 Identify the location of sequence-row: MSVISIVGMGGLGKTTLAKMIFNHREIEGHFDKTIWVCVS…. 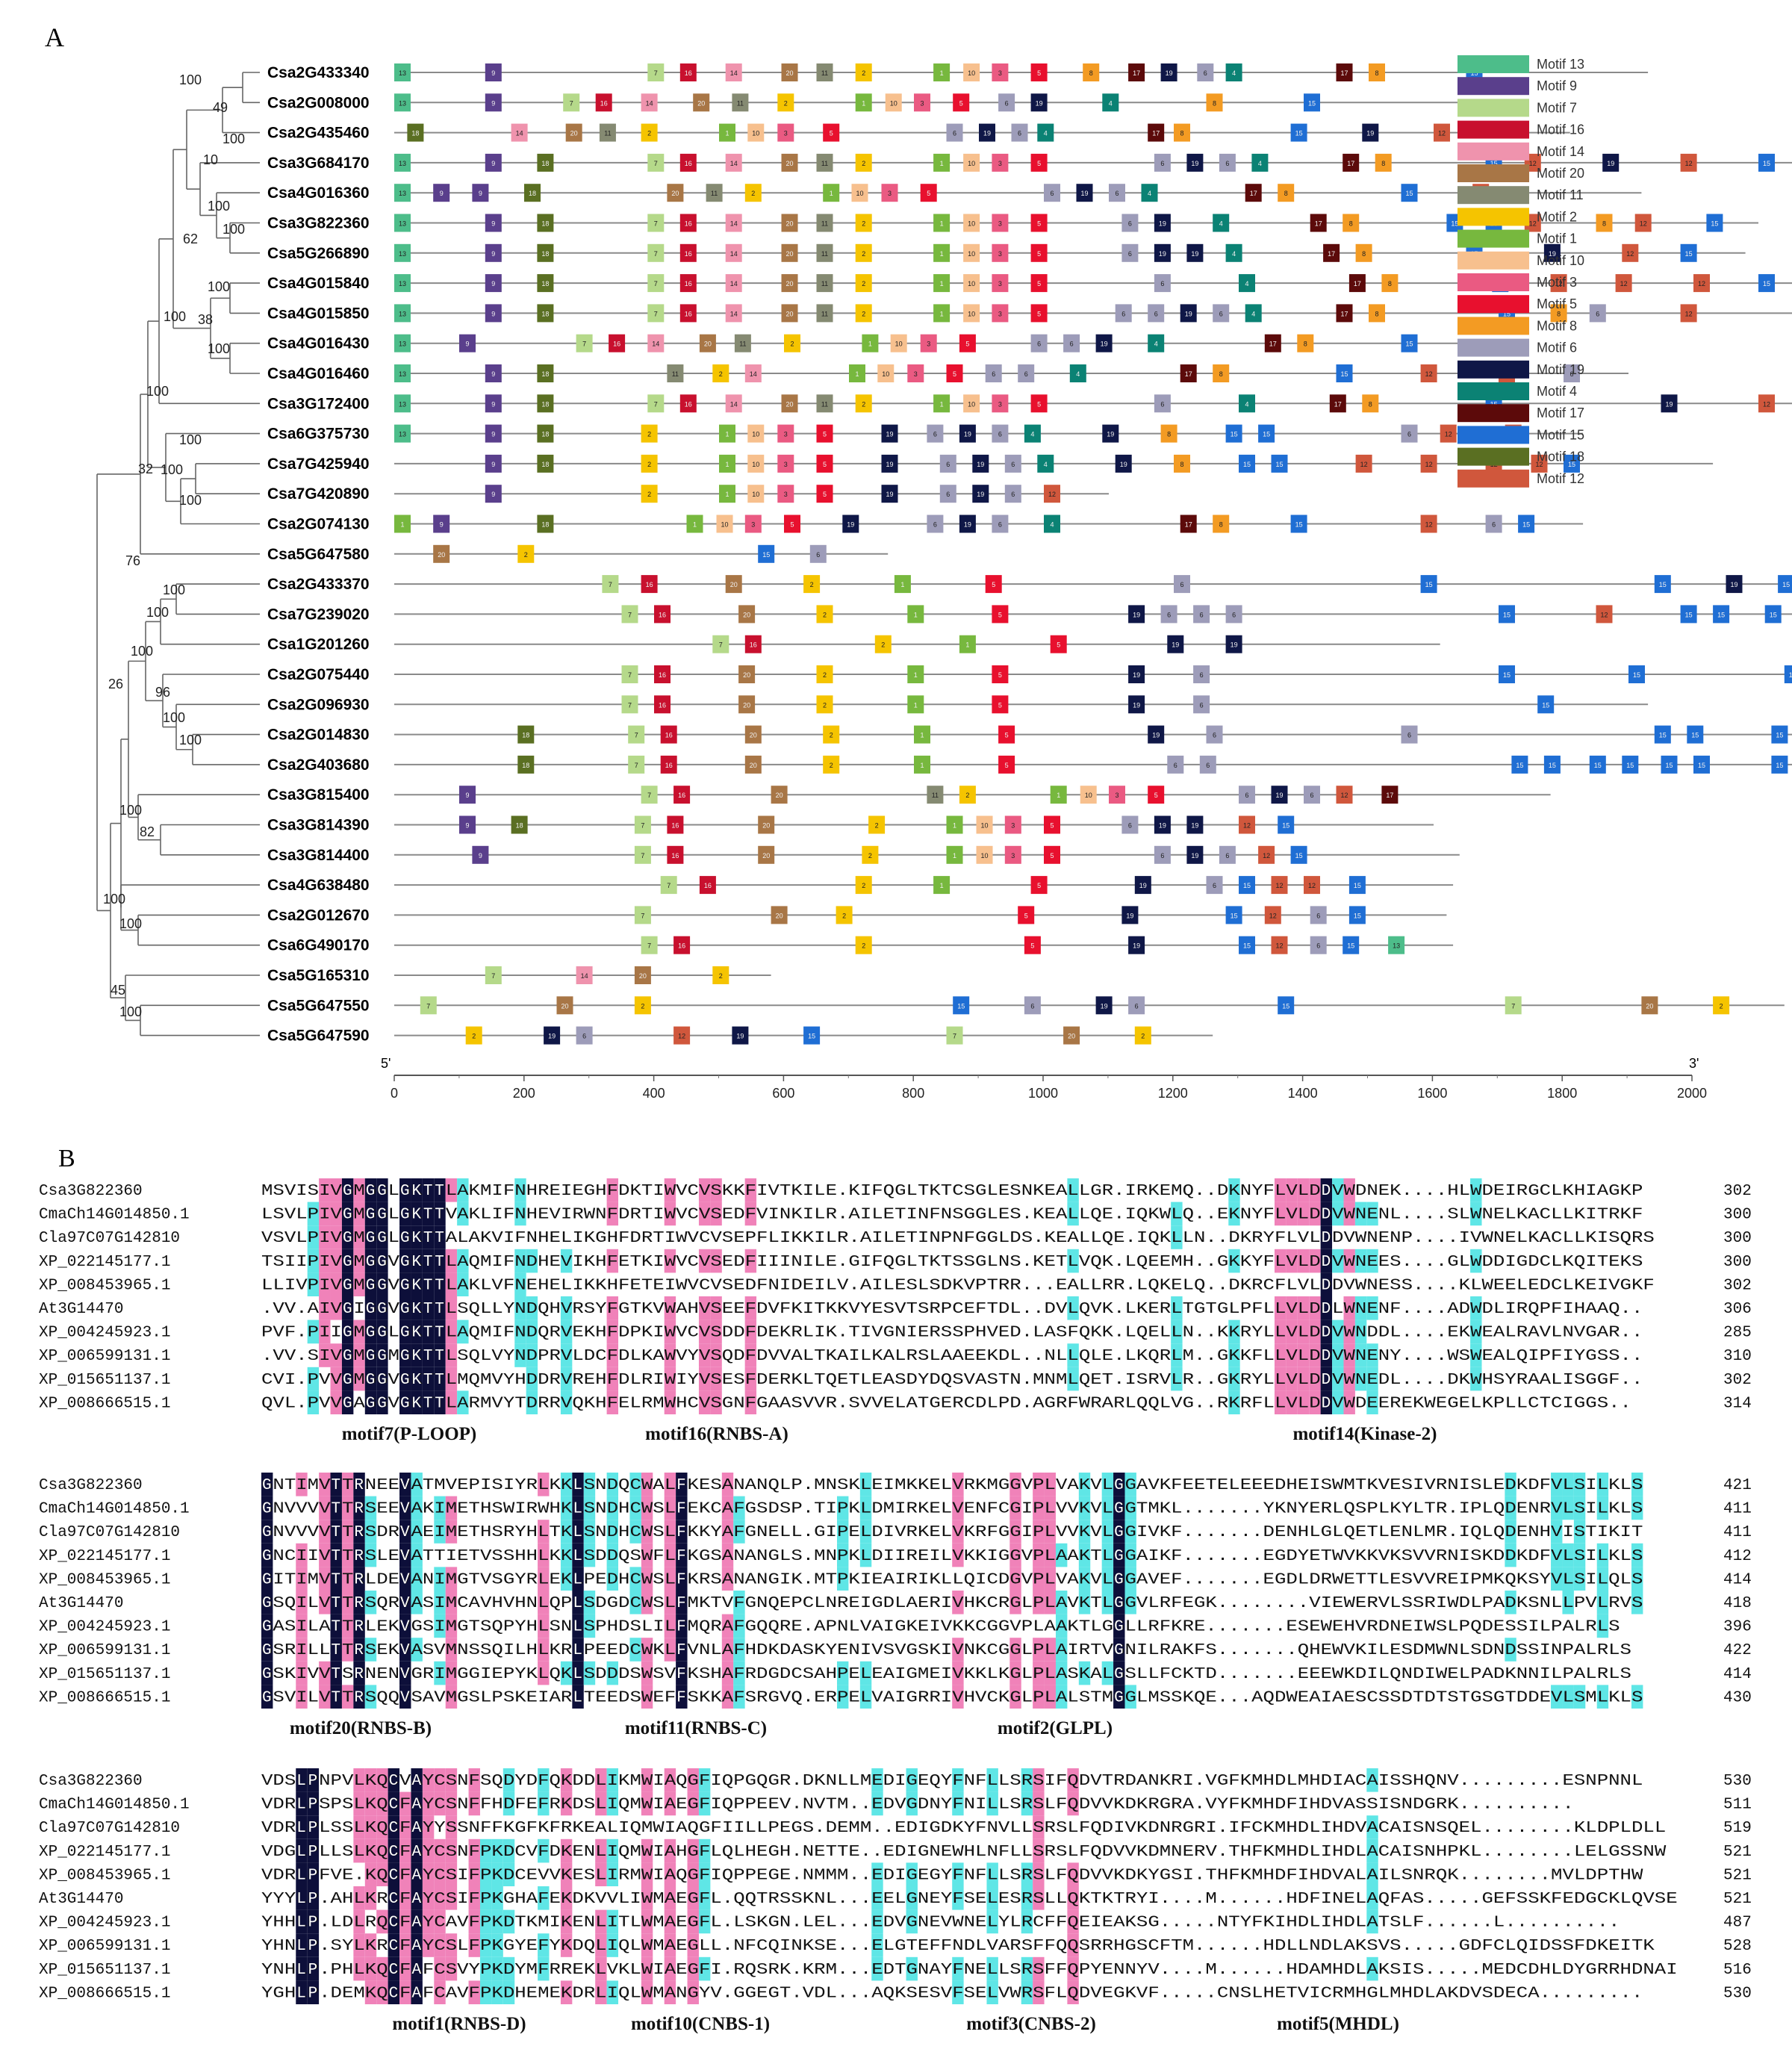
(952, 1191).